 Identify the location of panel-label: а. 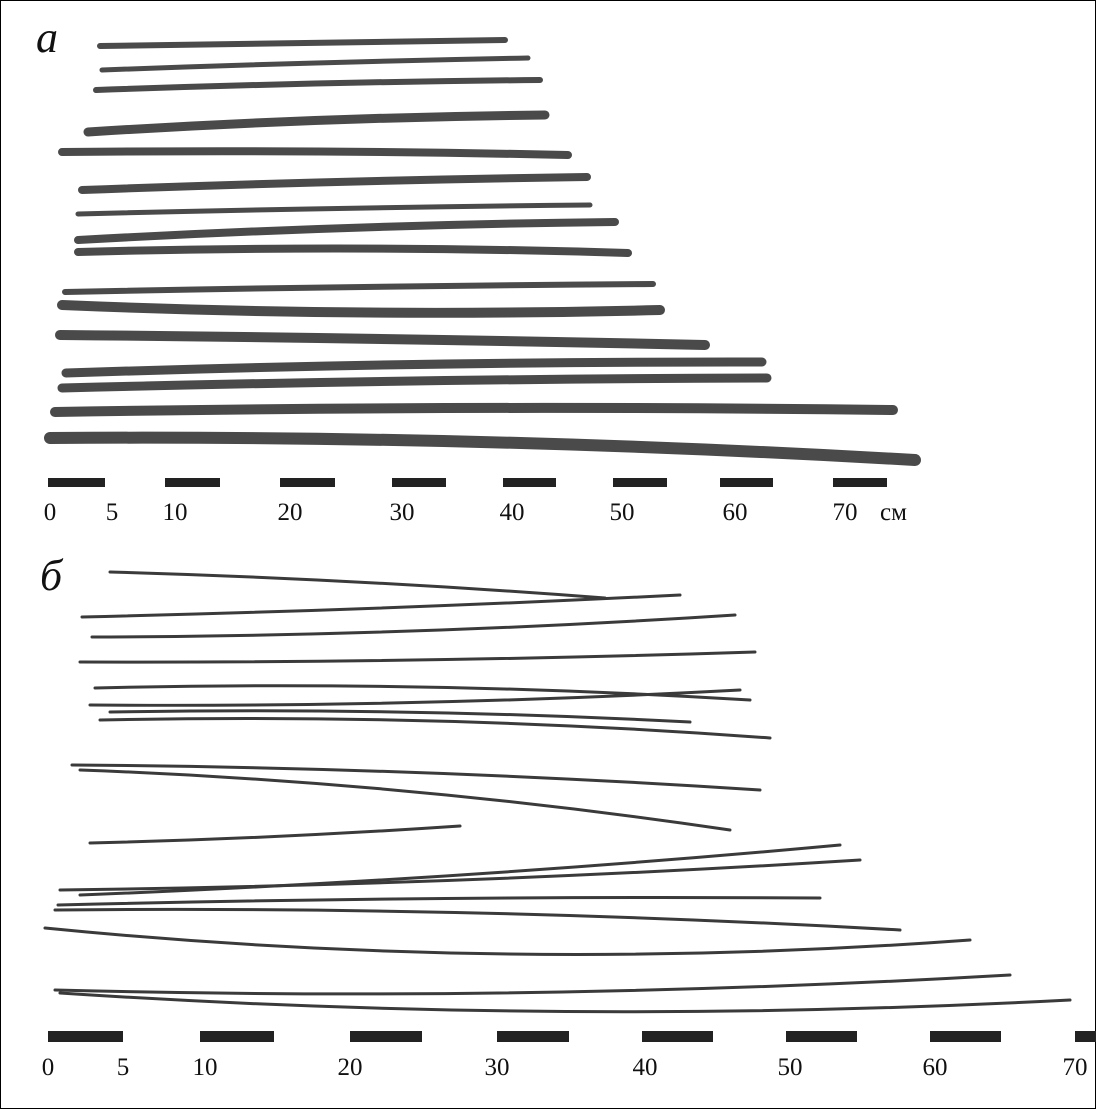
(47, 37).